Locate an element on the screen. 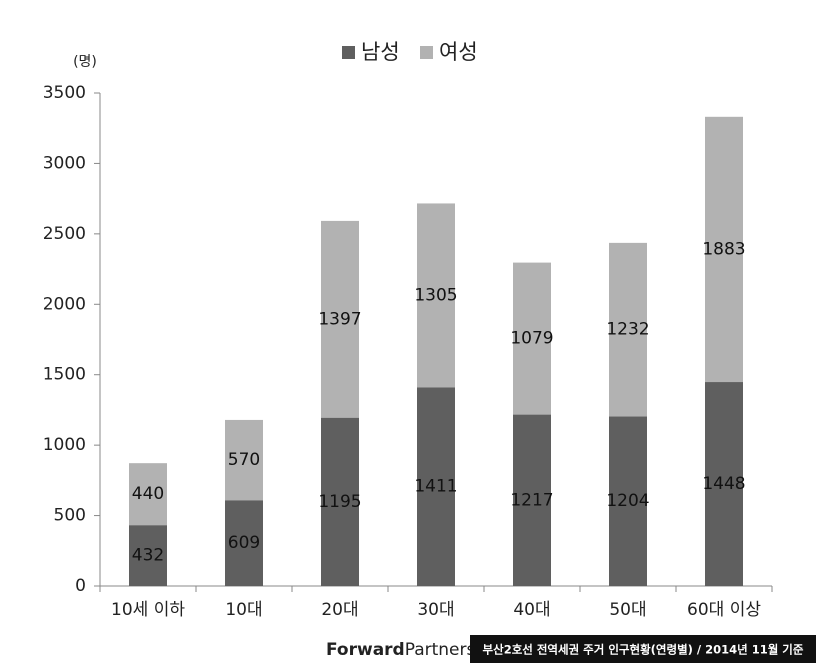  logo-bold: Forward is located at coordinates (365, 650).